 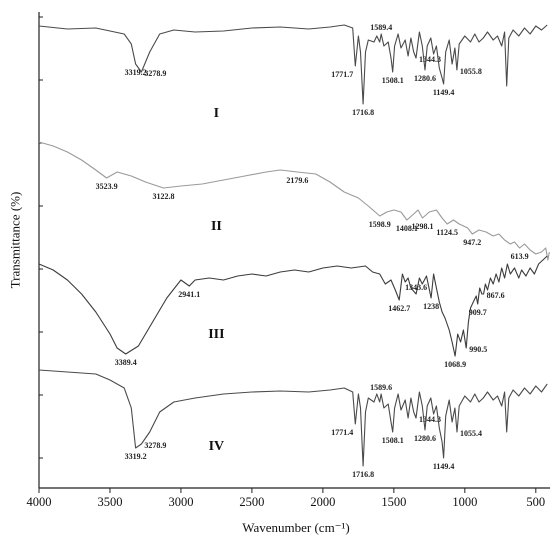 I want to click on curve-label: I, so click(x=216, y=113).